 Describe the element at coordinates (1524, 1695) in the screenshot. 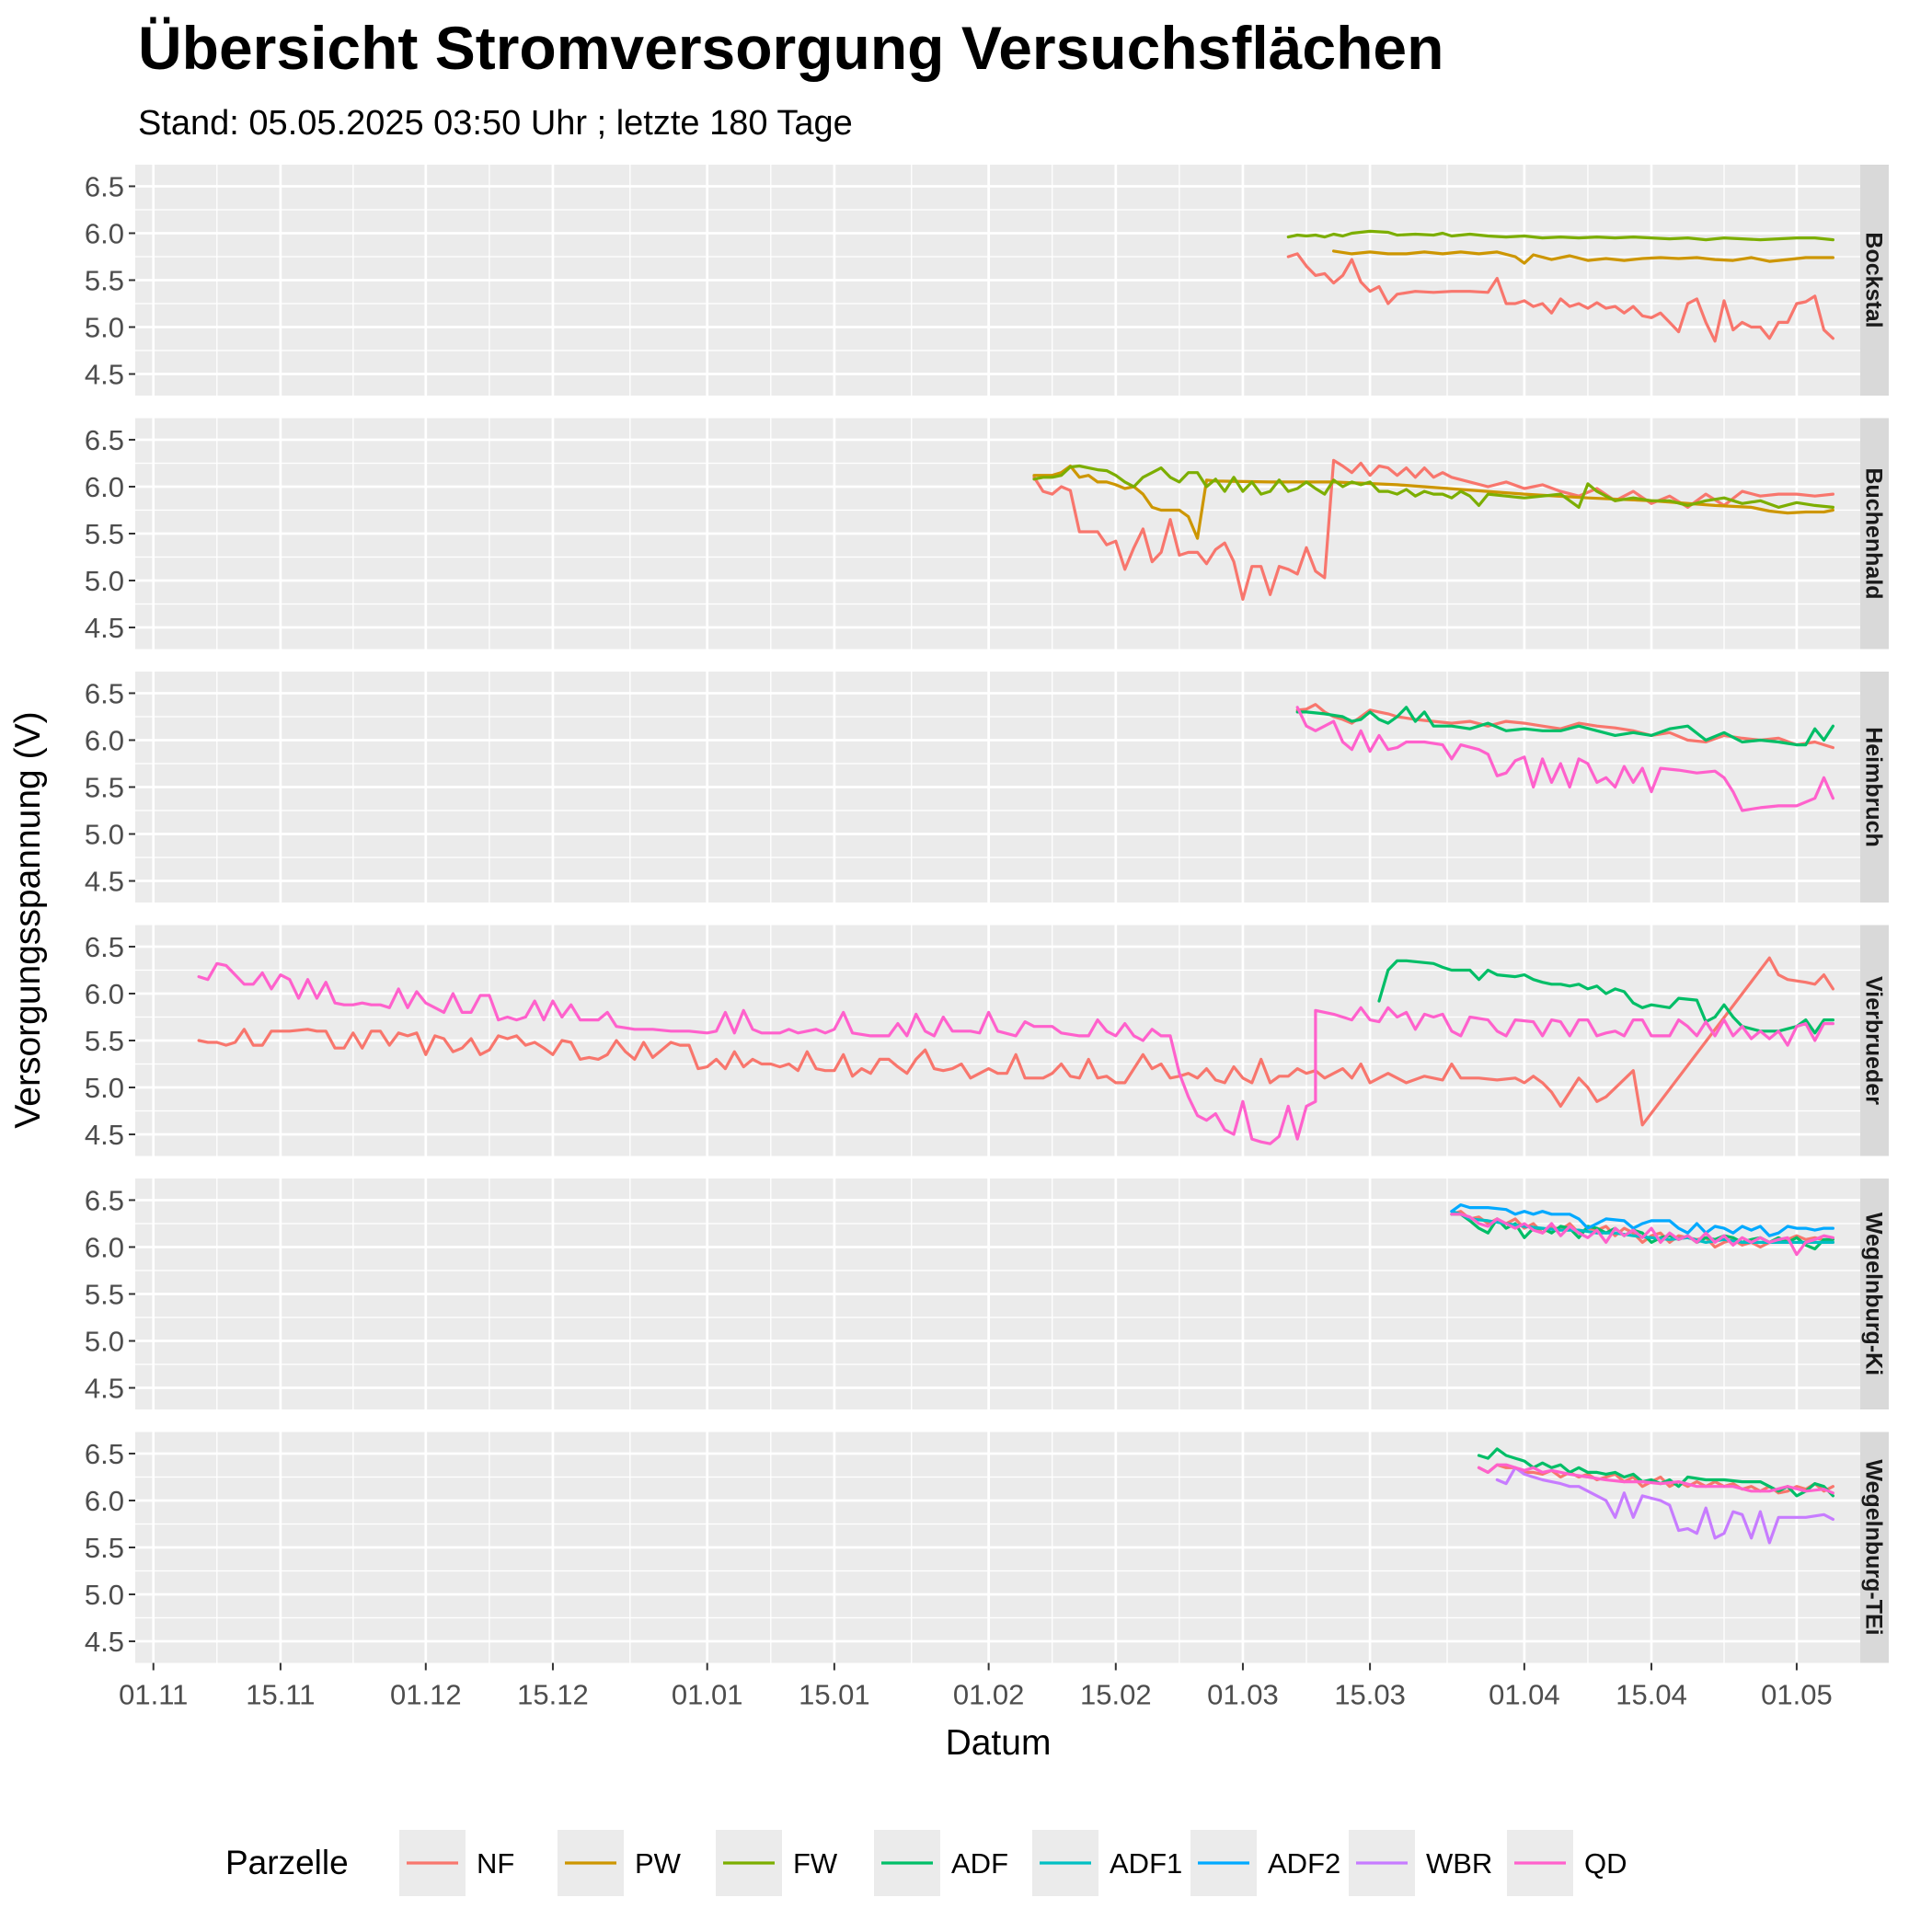

I see `x-tick-label: 01.04` at that location.